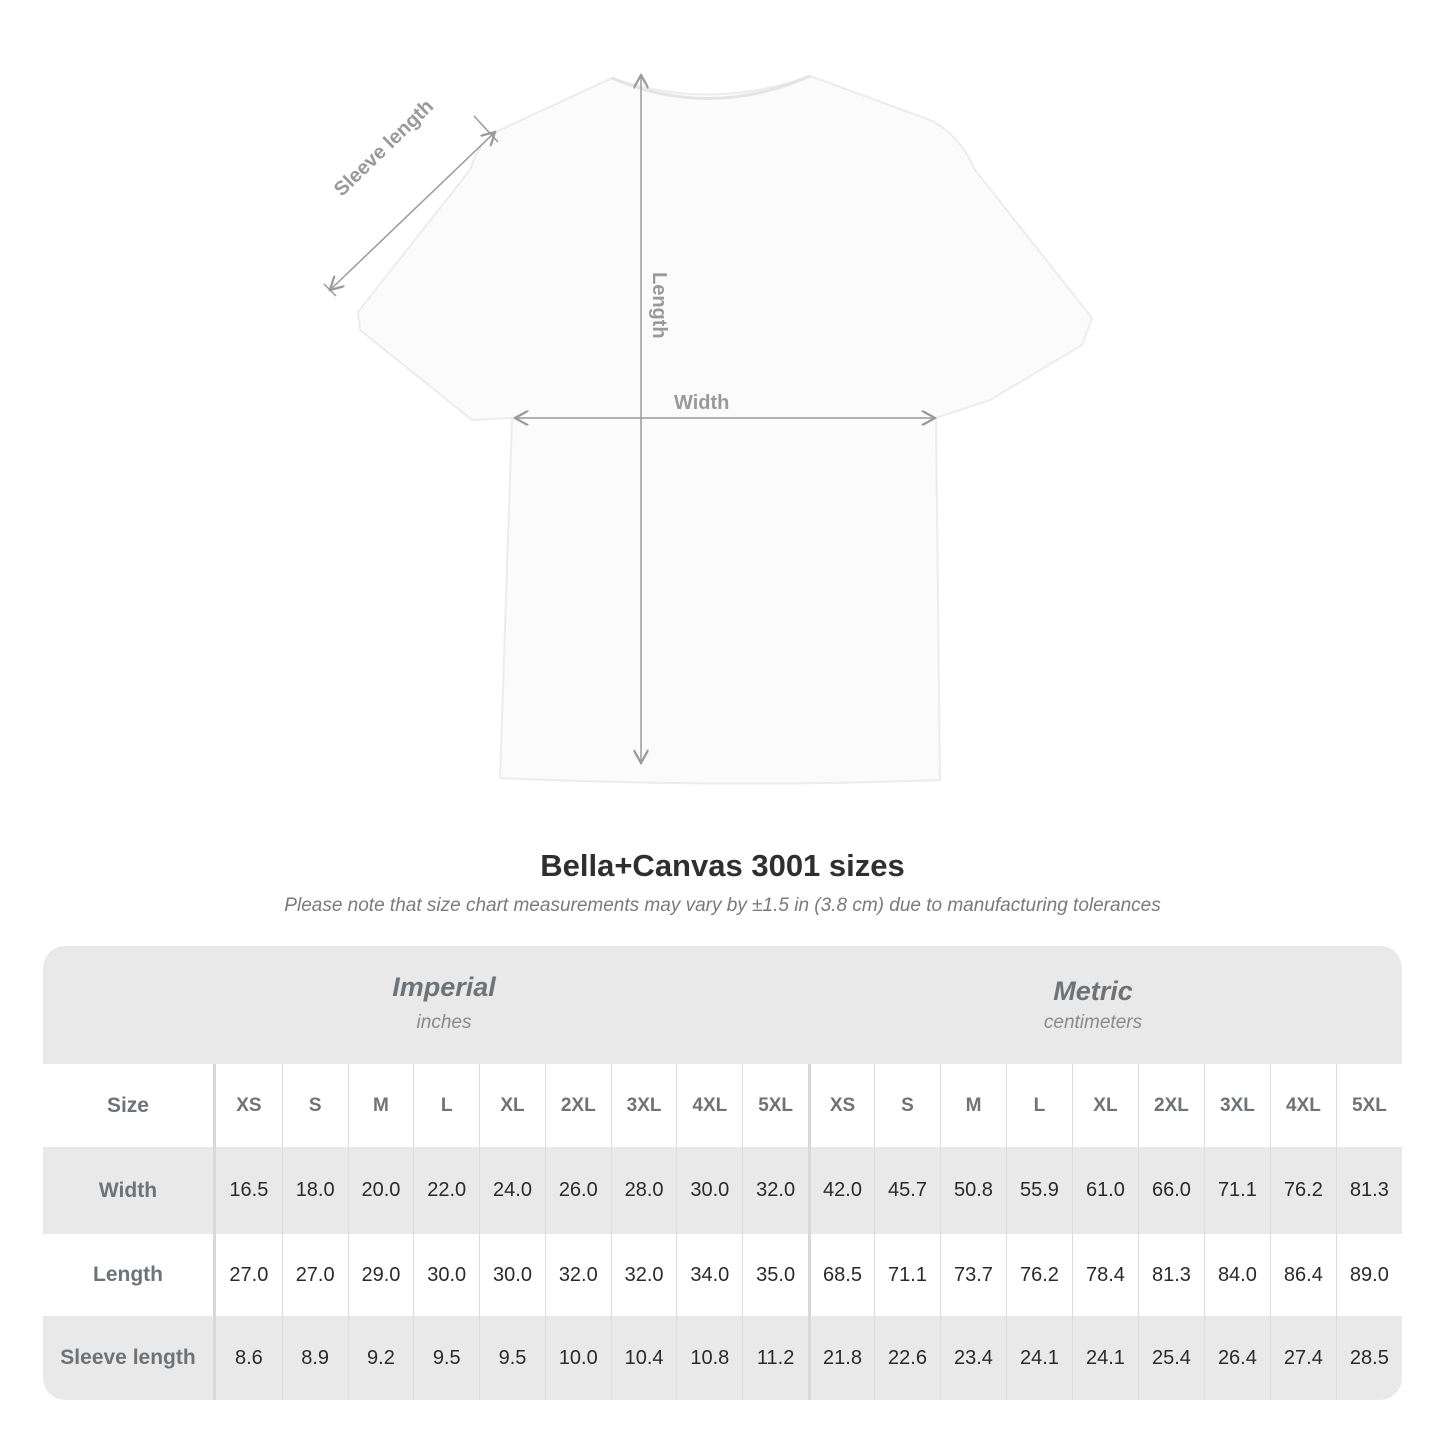  Describe the element at coordinates (380, 1105) in the screenshot. I see `size-imperial-header: M` at that location.